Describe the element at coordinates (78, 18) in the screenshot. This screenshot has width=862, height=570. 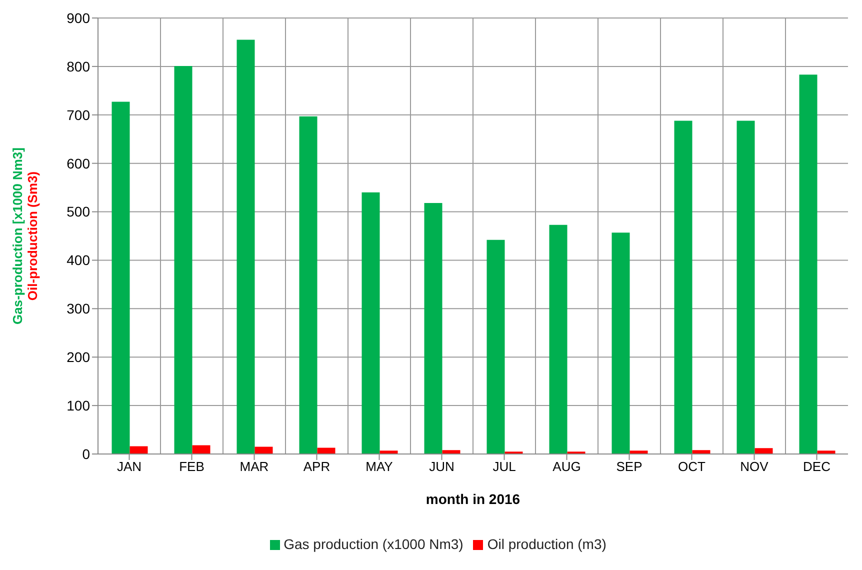
I see `y-tick-label: 900` at that location.